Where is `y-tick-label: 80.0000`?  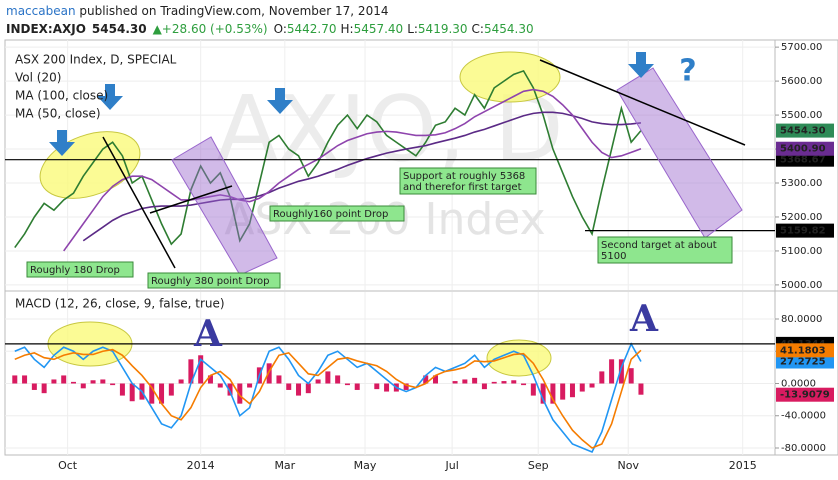 y-tick-label: 80.0000 is located at coordinates (801, 319).